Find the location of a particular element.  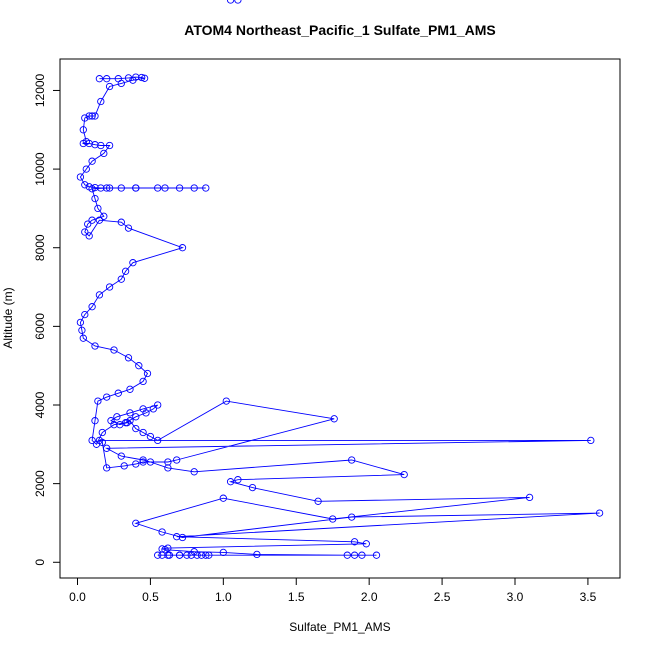

y-tick-label: 0 is located at coordinates (40, 562).